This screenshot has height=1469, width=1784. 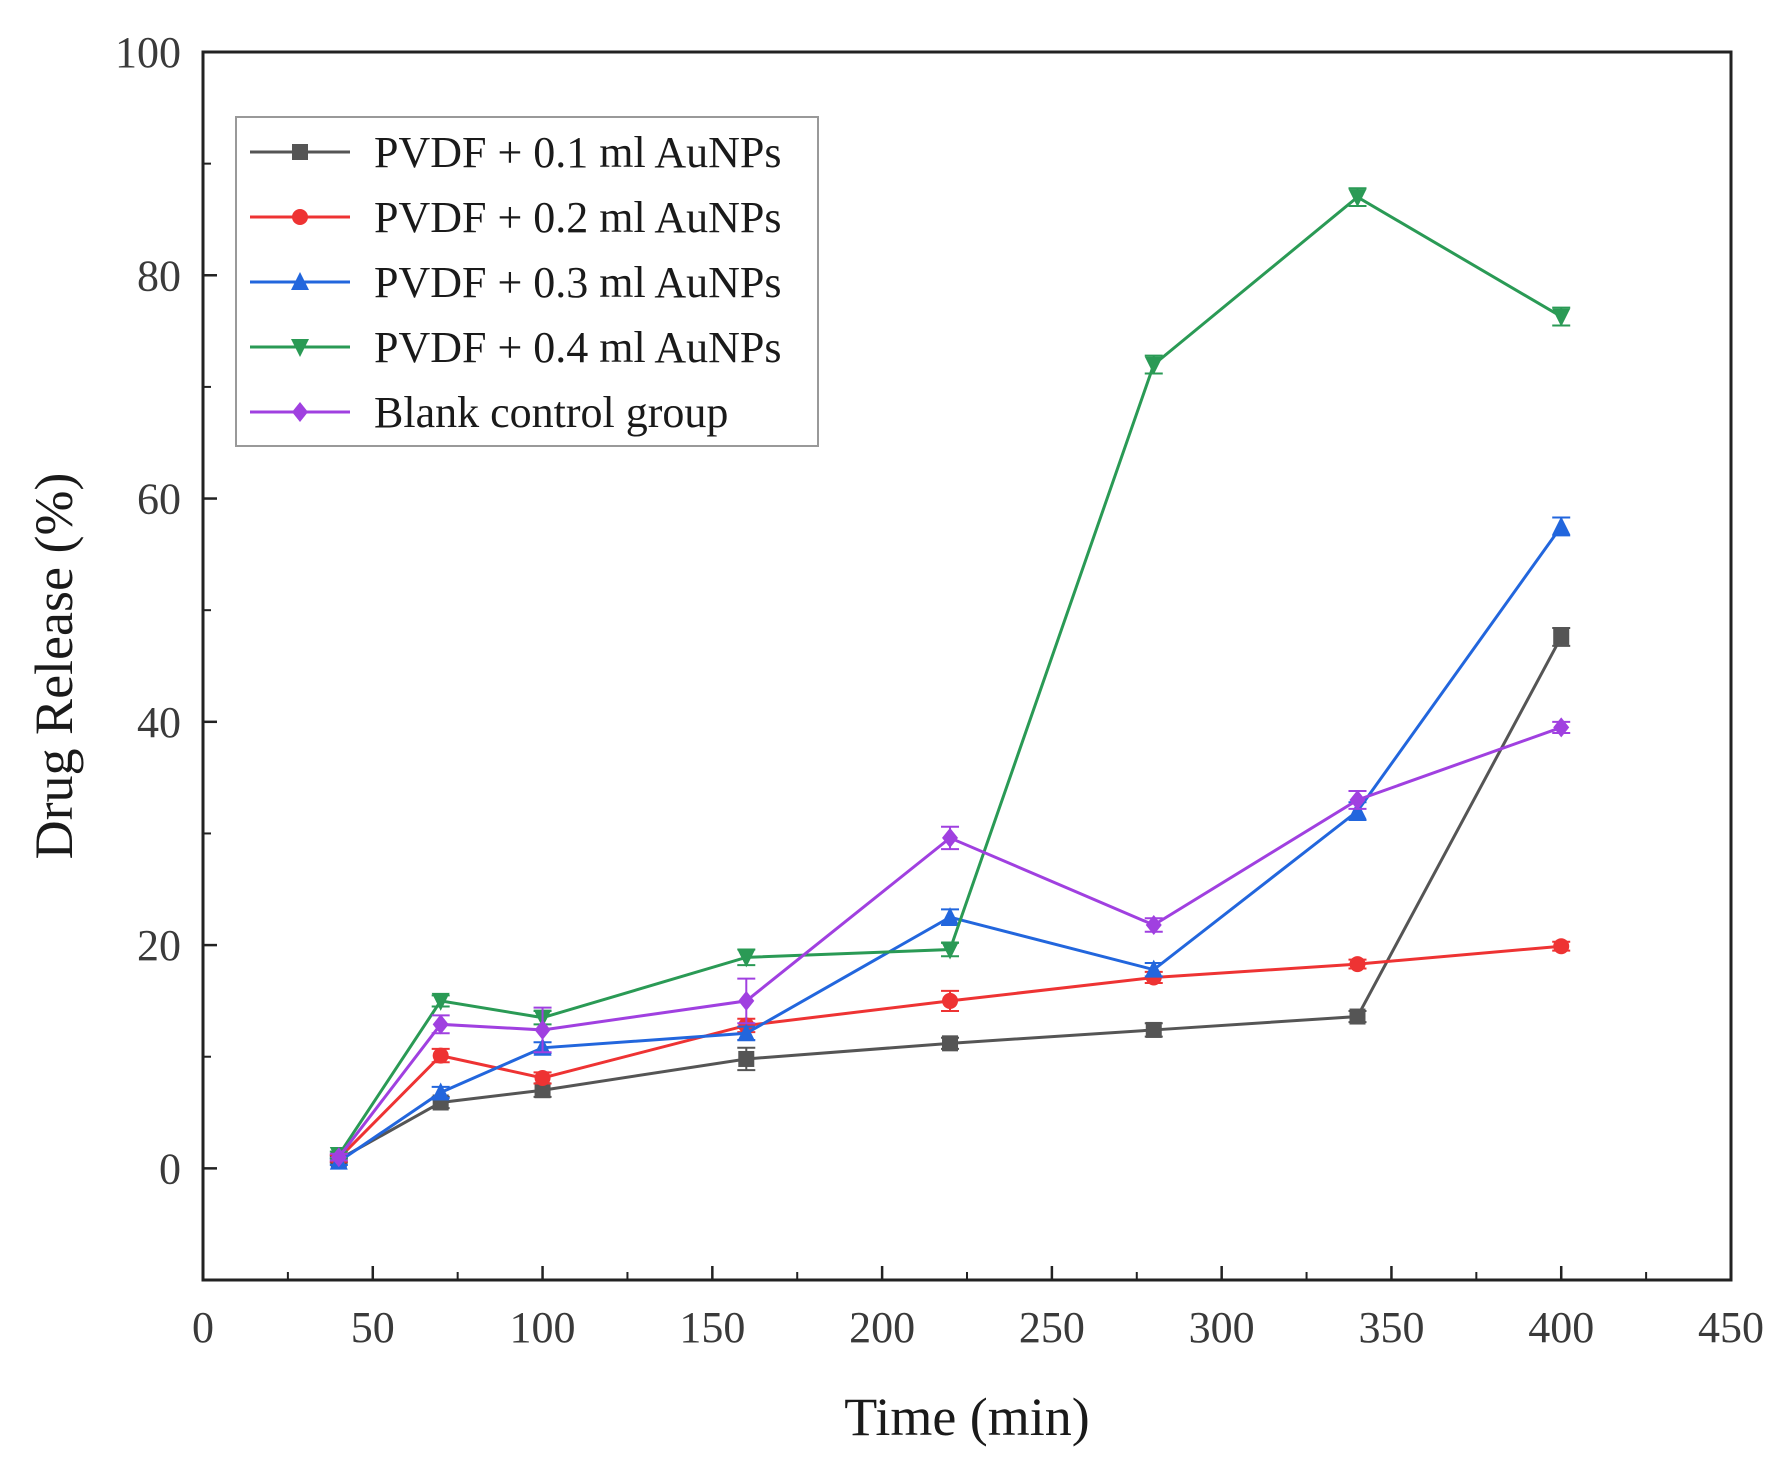 I want to click on legend-label: PVDF + 0.1 ml AuNPs, so click(x=577, y=152).